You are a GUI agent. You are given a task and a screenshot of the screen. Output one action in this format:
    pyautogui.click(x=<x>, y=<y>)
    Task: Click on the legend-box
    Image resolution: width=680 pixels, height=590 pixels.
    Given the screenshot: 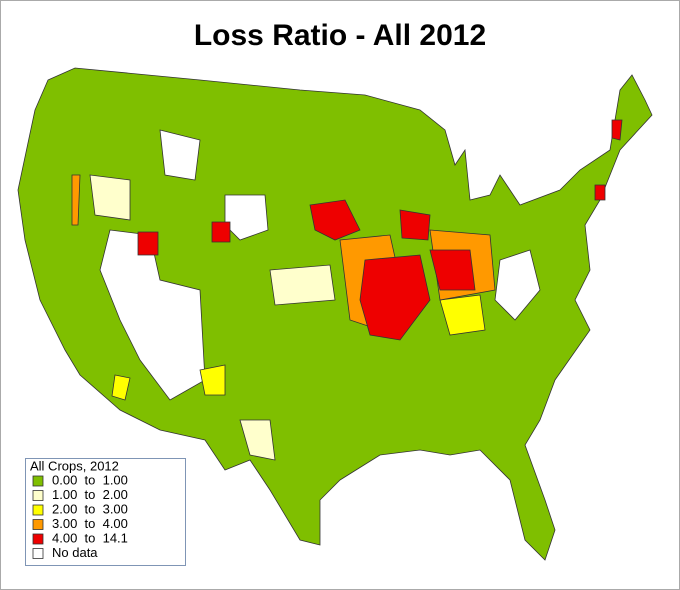 What is the action you would take?
    pyautogui.click(x=105, y=512)
    